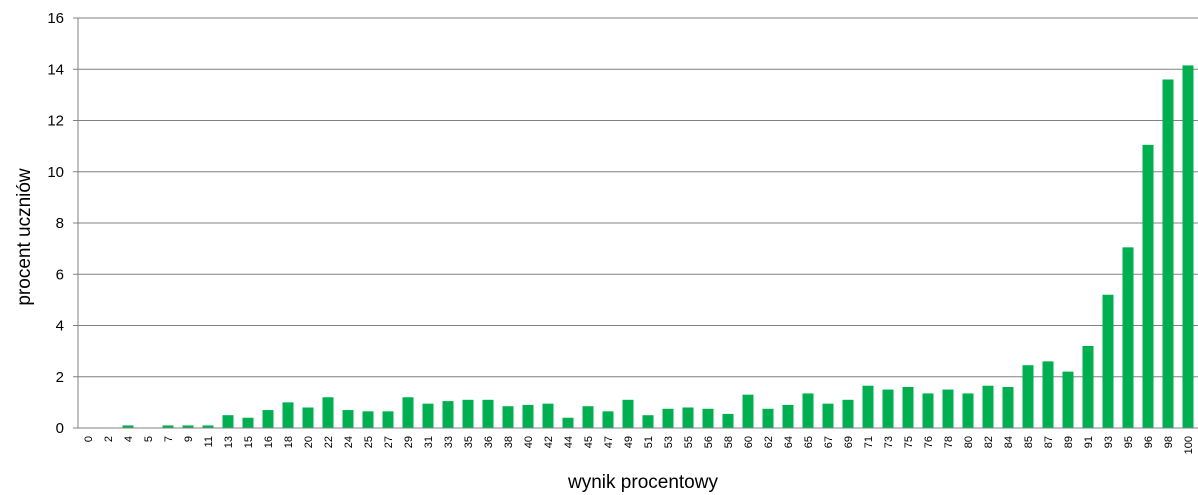  Describe the element at coordinates (55, 69) in the screenshot. I see `y-tick-label: 14` at that location.